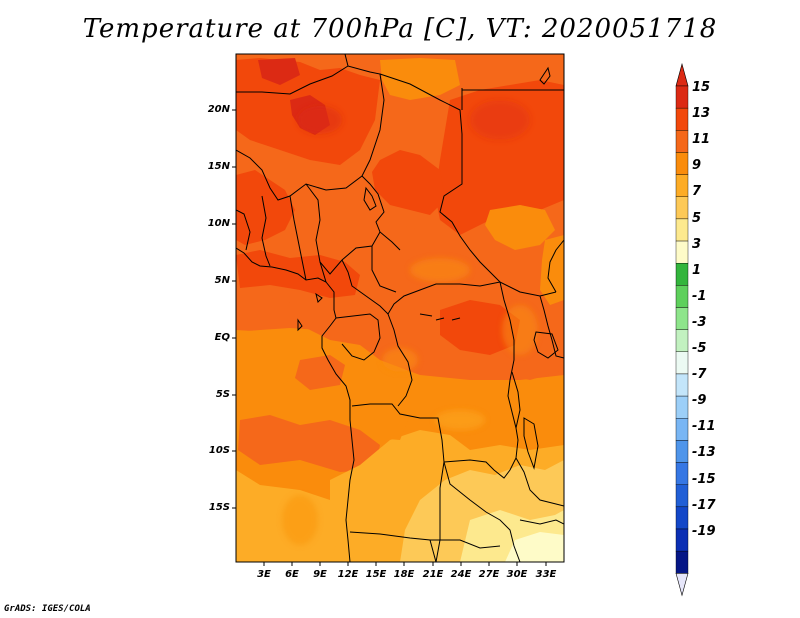 This screenshot has width=800, height=618. I want to click on lon-label-33e: 33E, so click(546, 574).